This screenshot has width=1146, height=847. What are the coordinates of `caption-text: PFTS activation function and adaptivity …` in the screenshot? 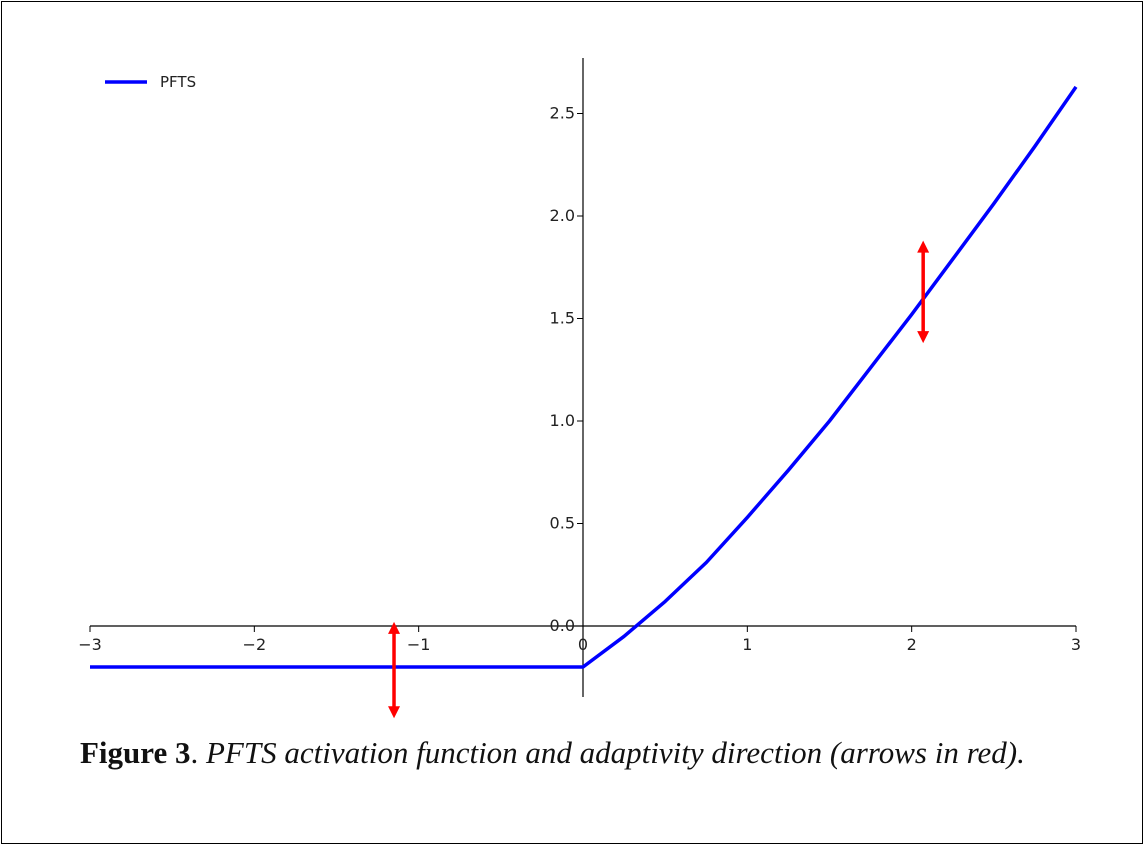 It's located at (611, 752).